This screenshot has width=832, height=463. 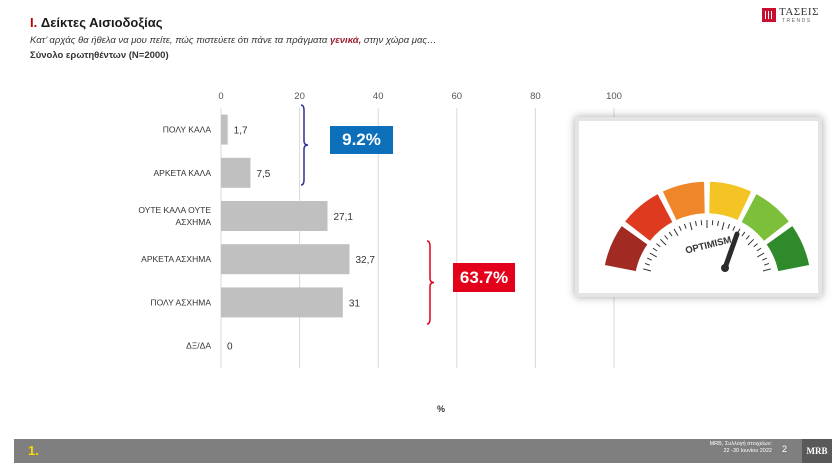 What do you see at coordinates (355, 303) in the screenshot?
I see `value-label-4: 31` at bounding box center [355, 303].